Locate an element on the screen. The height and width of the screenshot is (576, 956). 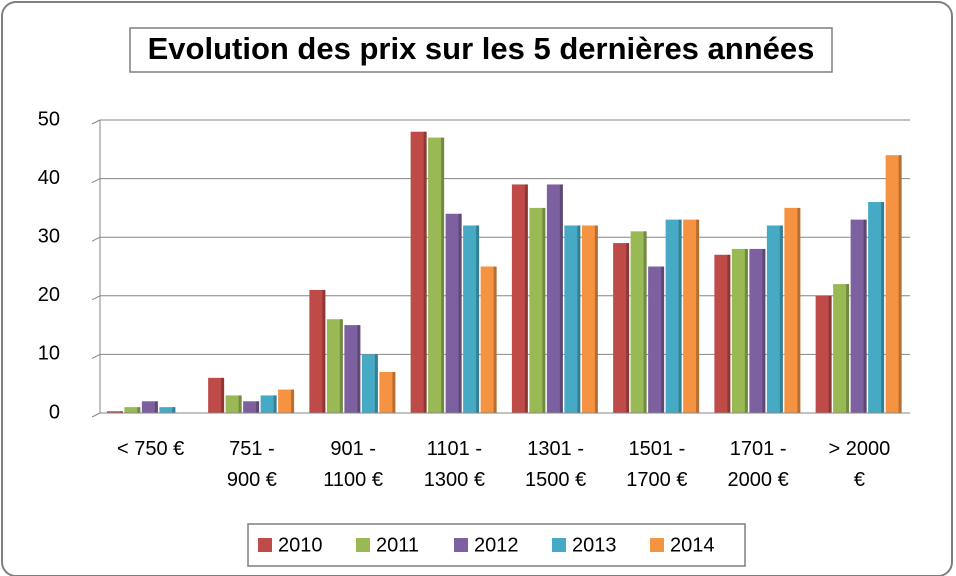
x-tick-label: 1101 - 1300 € is located at coordinates (454, 464).